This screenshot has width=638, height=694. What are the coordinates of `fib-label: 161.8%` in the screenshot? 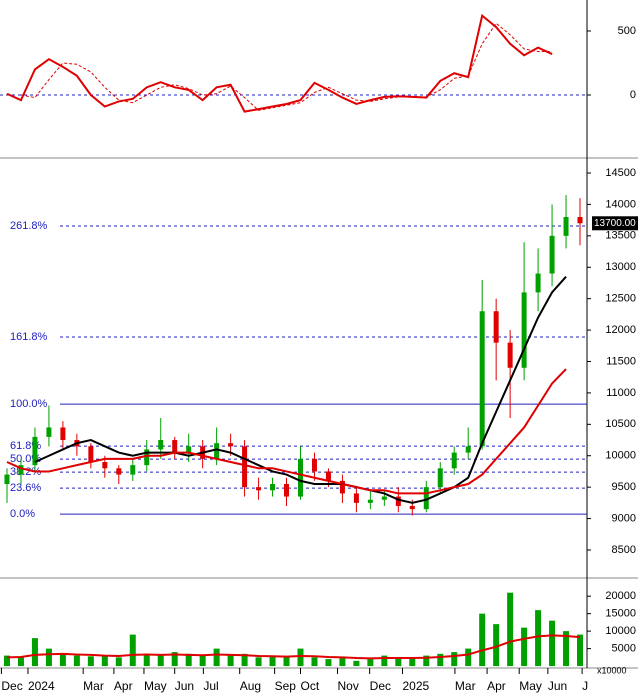 It's located at (29, 337).